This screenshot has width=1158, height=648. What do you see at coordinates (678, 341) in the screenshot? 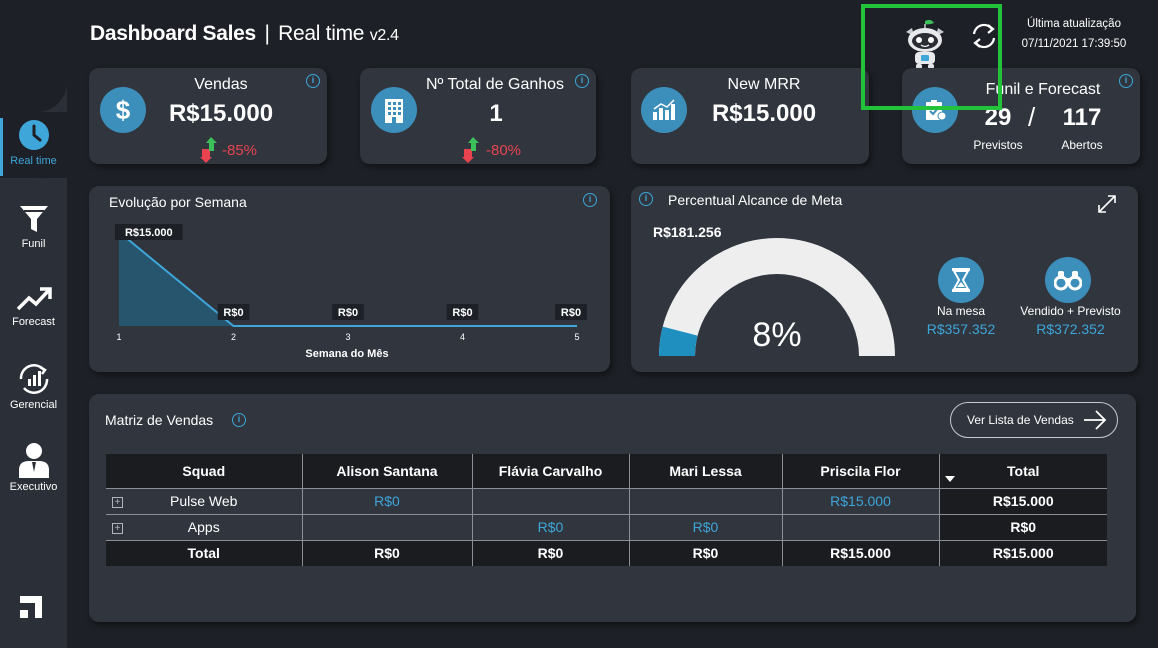
I see `gauge-fill` at bounding box center [678, 341].